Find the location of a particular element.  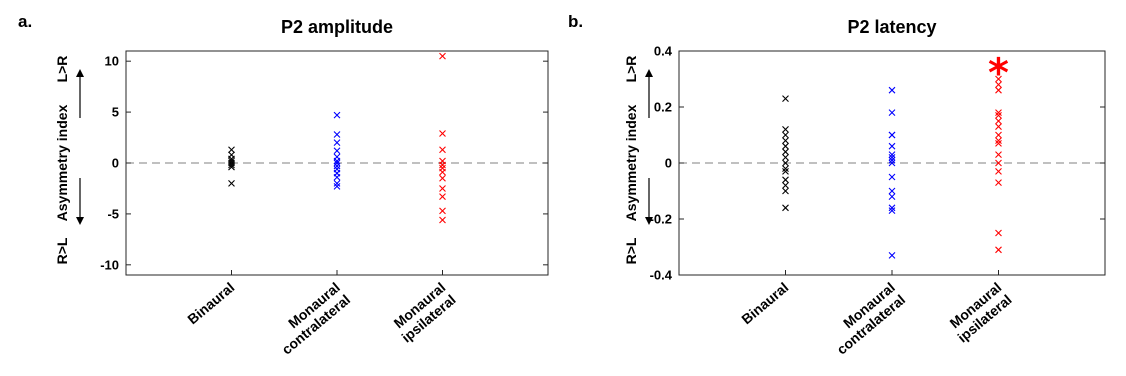

significance-asterisk: * is located at coordinates (998, 73).